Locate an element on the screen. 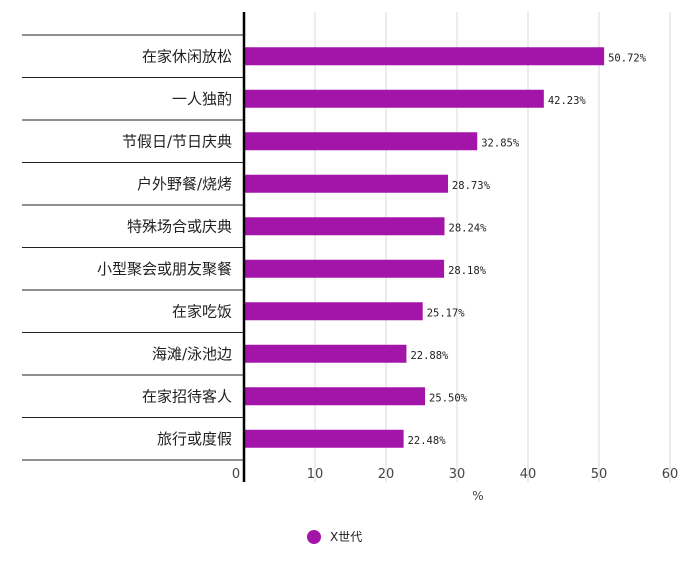  x-axis-unit: % is located at coordinates (477, 496).